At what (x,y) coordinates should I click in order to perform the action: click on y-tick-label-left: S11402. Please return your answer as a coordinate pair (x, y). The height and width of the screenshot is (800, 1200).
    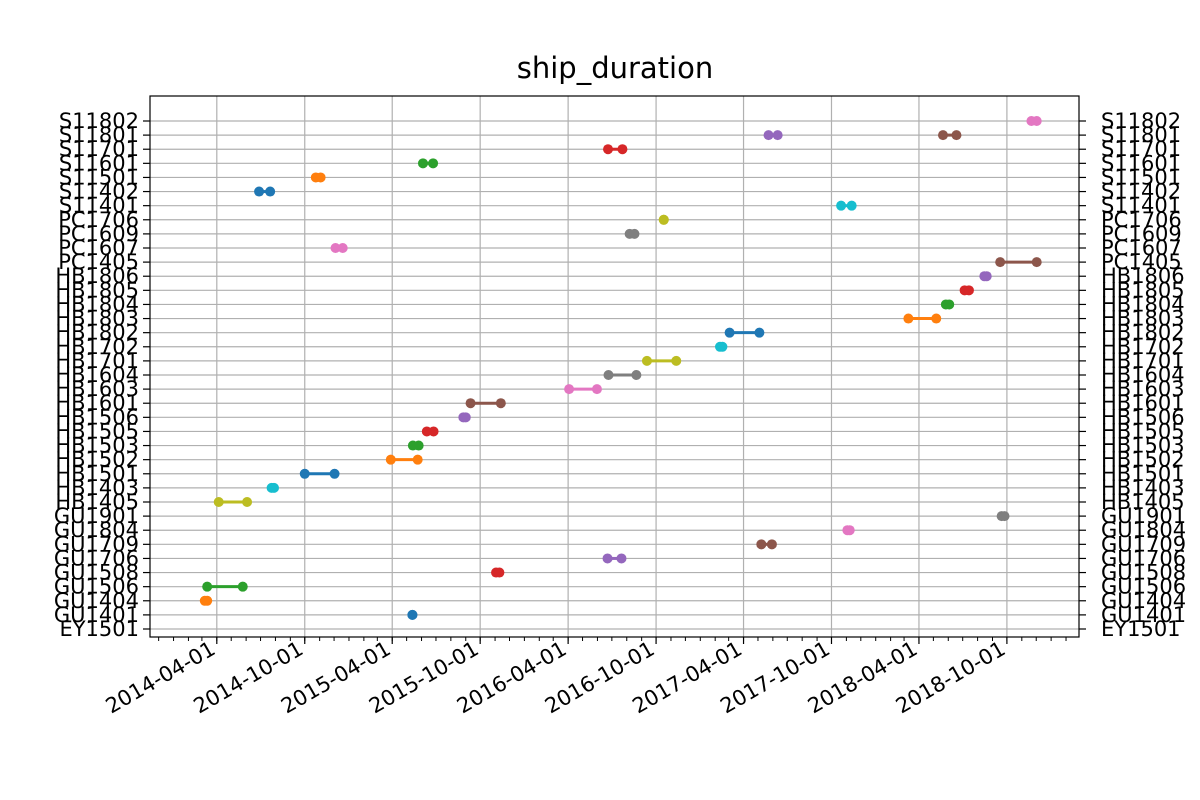
    Looking at the image, I should click on (99, 192).